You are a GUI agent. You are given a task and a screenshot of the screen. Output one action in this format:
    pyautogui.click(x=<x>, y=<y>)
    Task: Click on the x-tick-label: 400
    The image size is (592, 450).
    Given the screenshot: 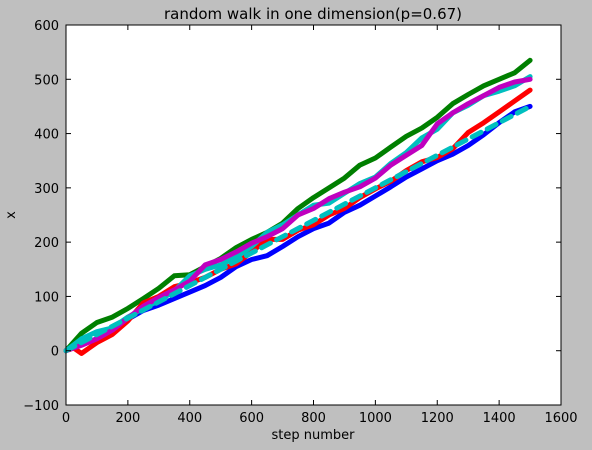 What is the action you would take?
    pyautogui.click(x=189, y=418)
    